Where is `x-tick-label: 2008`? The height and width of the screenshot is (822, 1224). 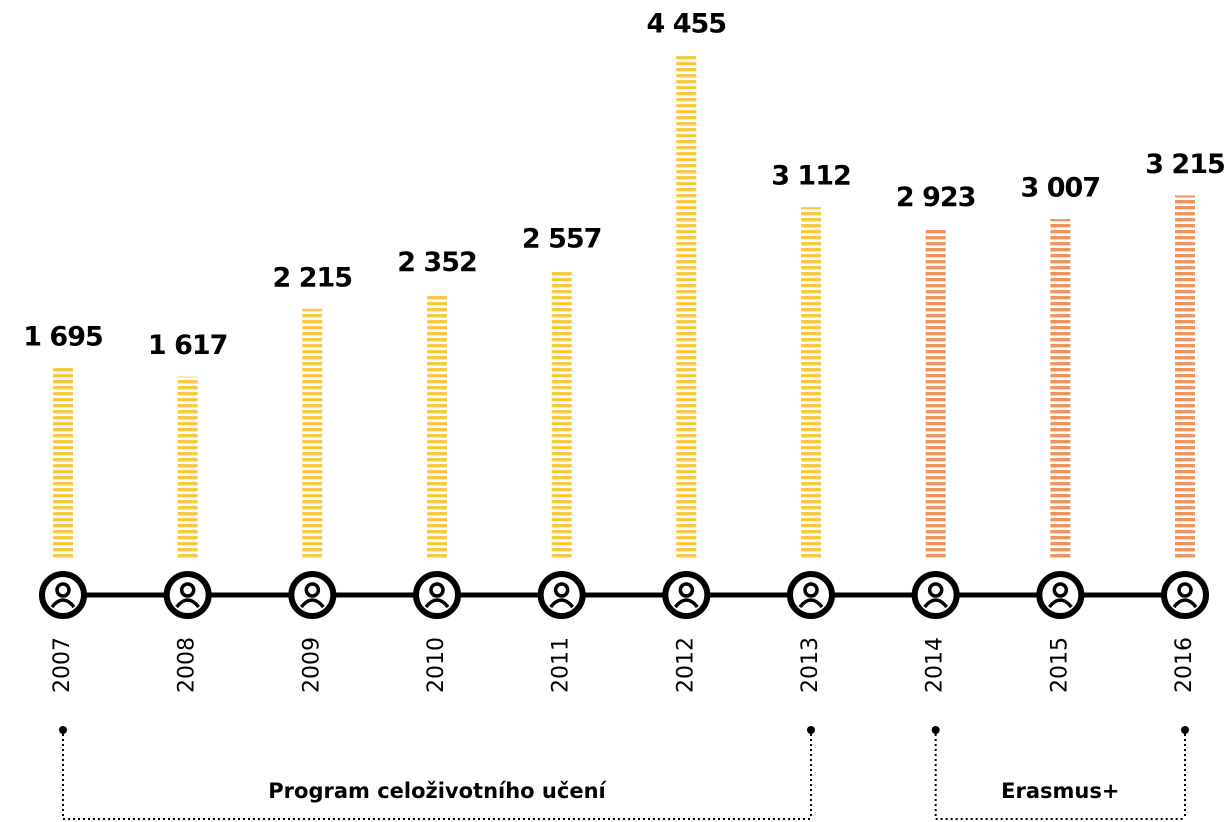
x-tick-label: 2008 is located at coordinates (187, 665).